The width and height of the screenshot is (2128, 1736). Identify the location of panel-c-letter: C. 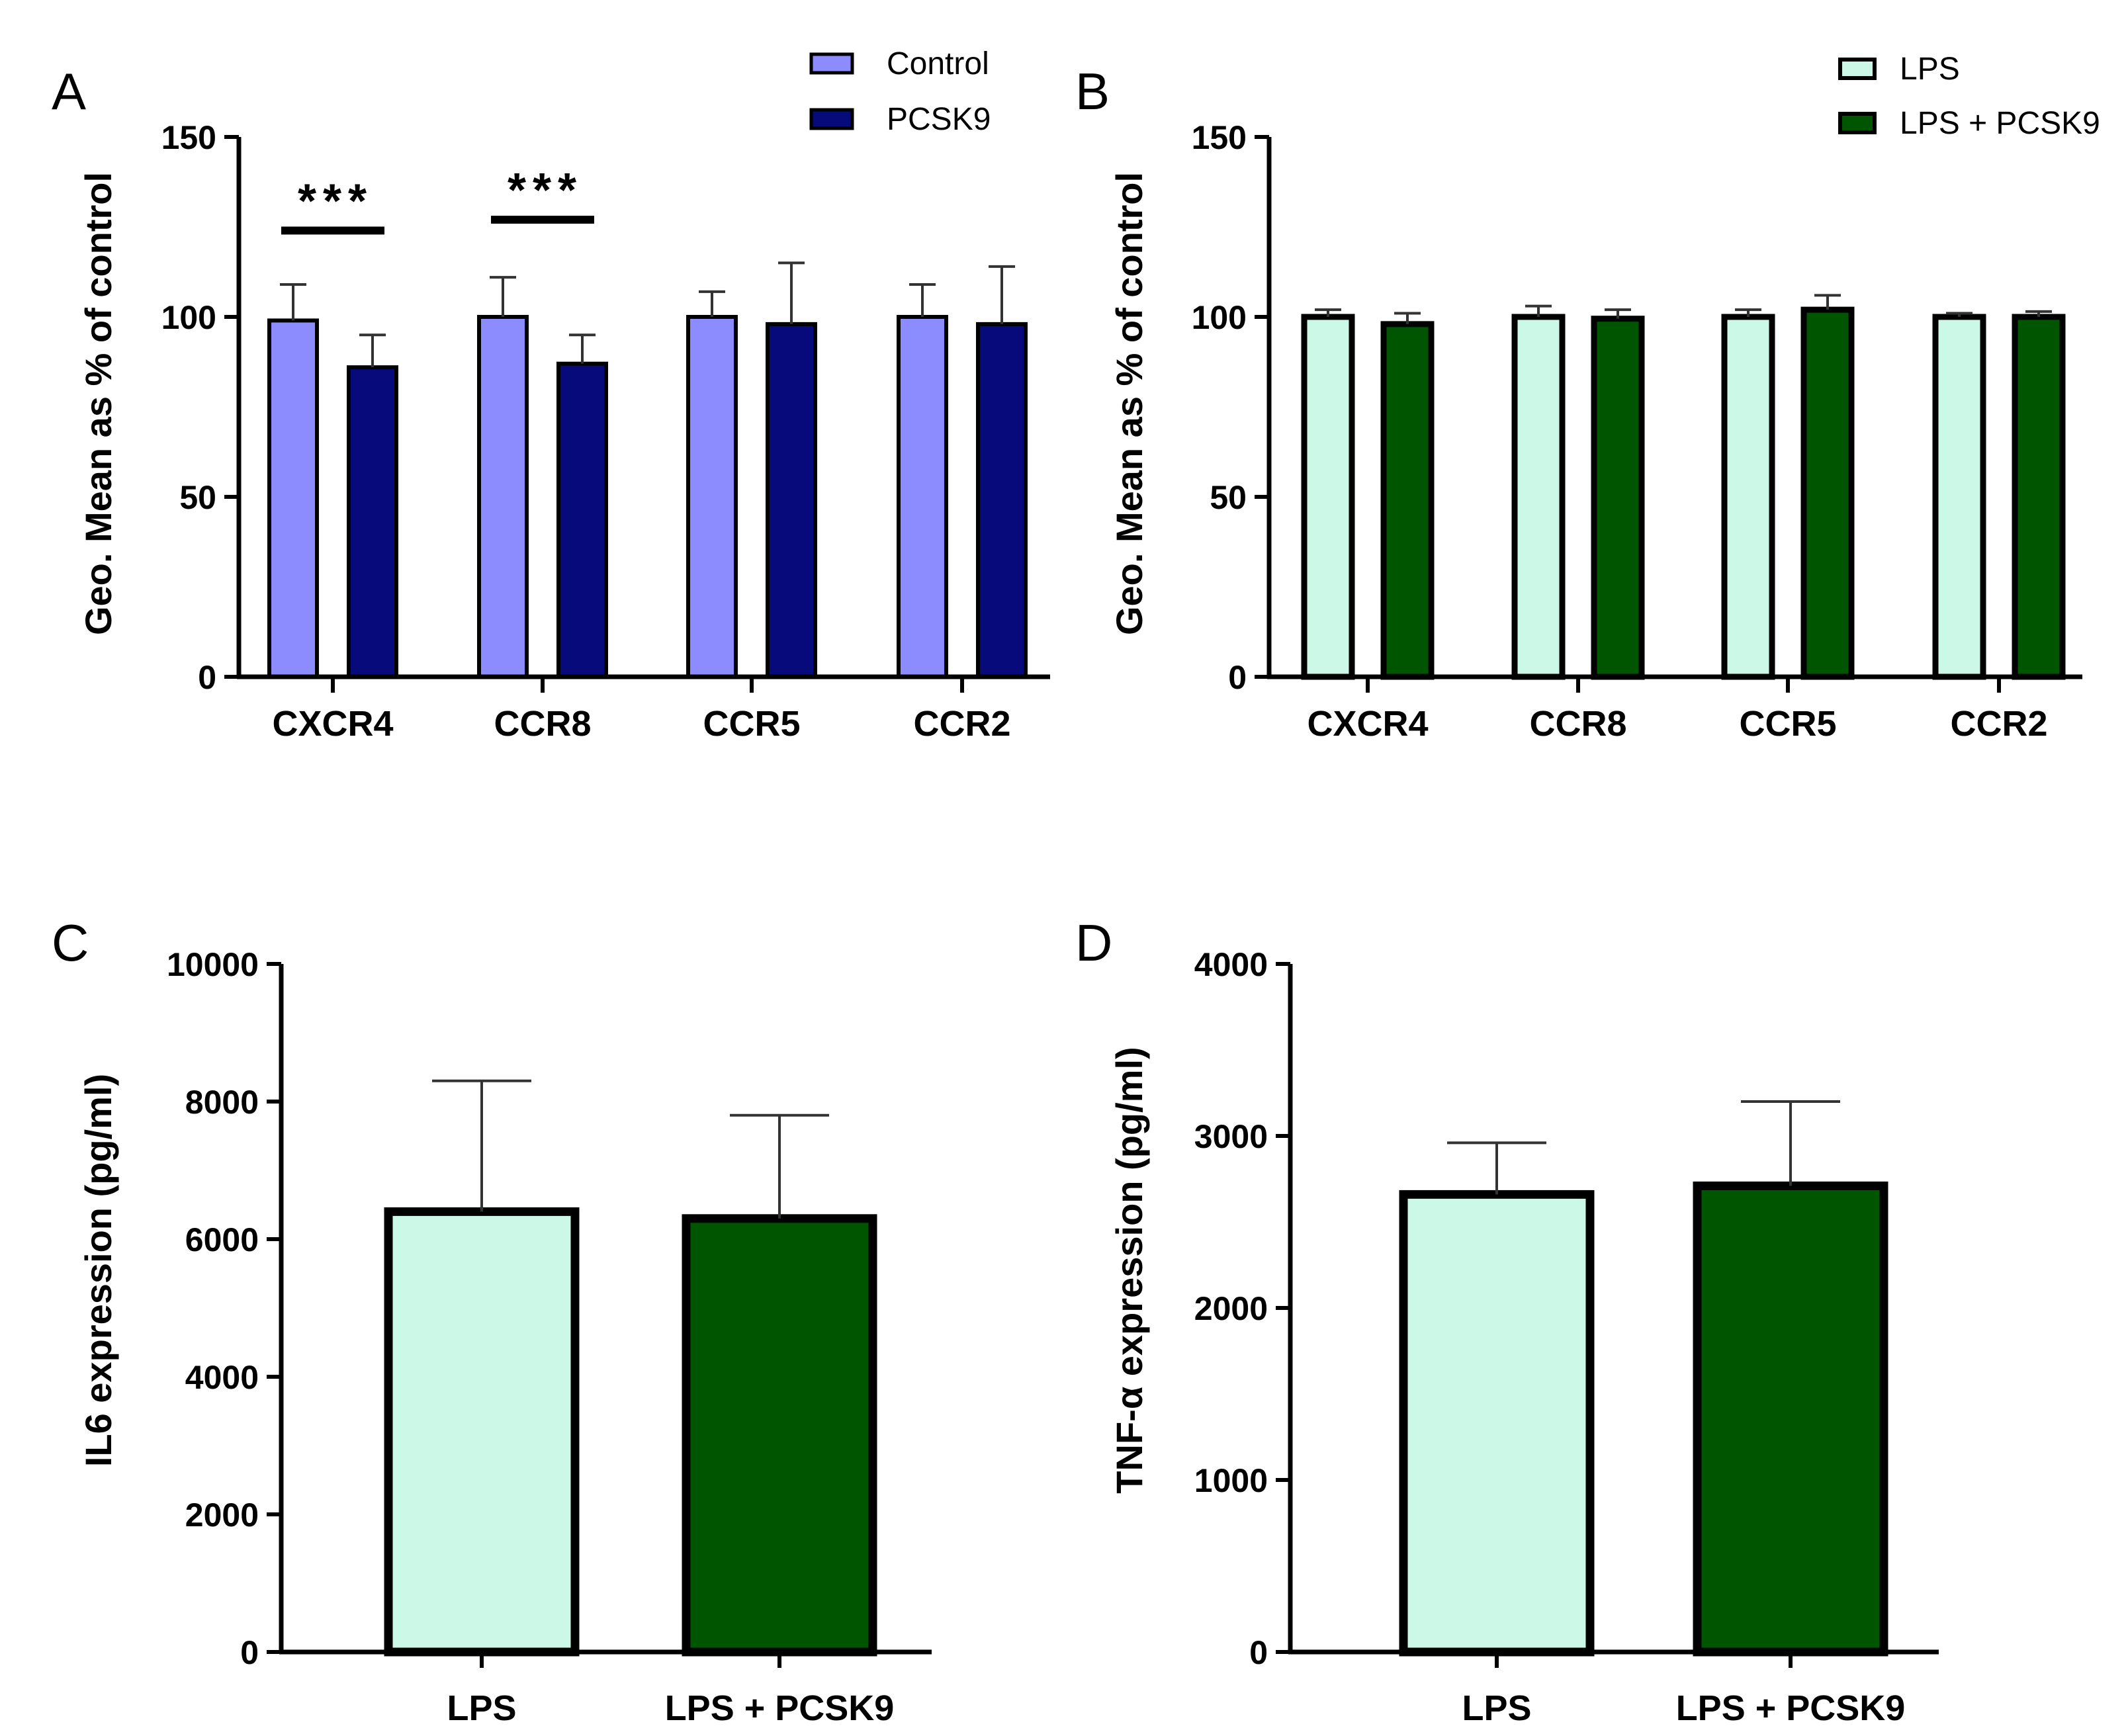
(70, 943).